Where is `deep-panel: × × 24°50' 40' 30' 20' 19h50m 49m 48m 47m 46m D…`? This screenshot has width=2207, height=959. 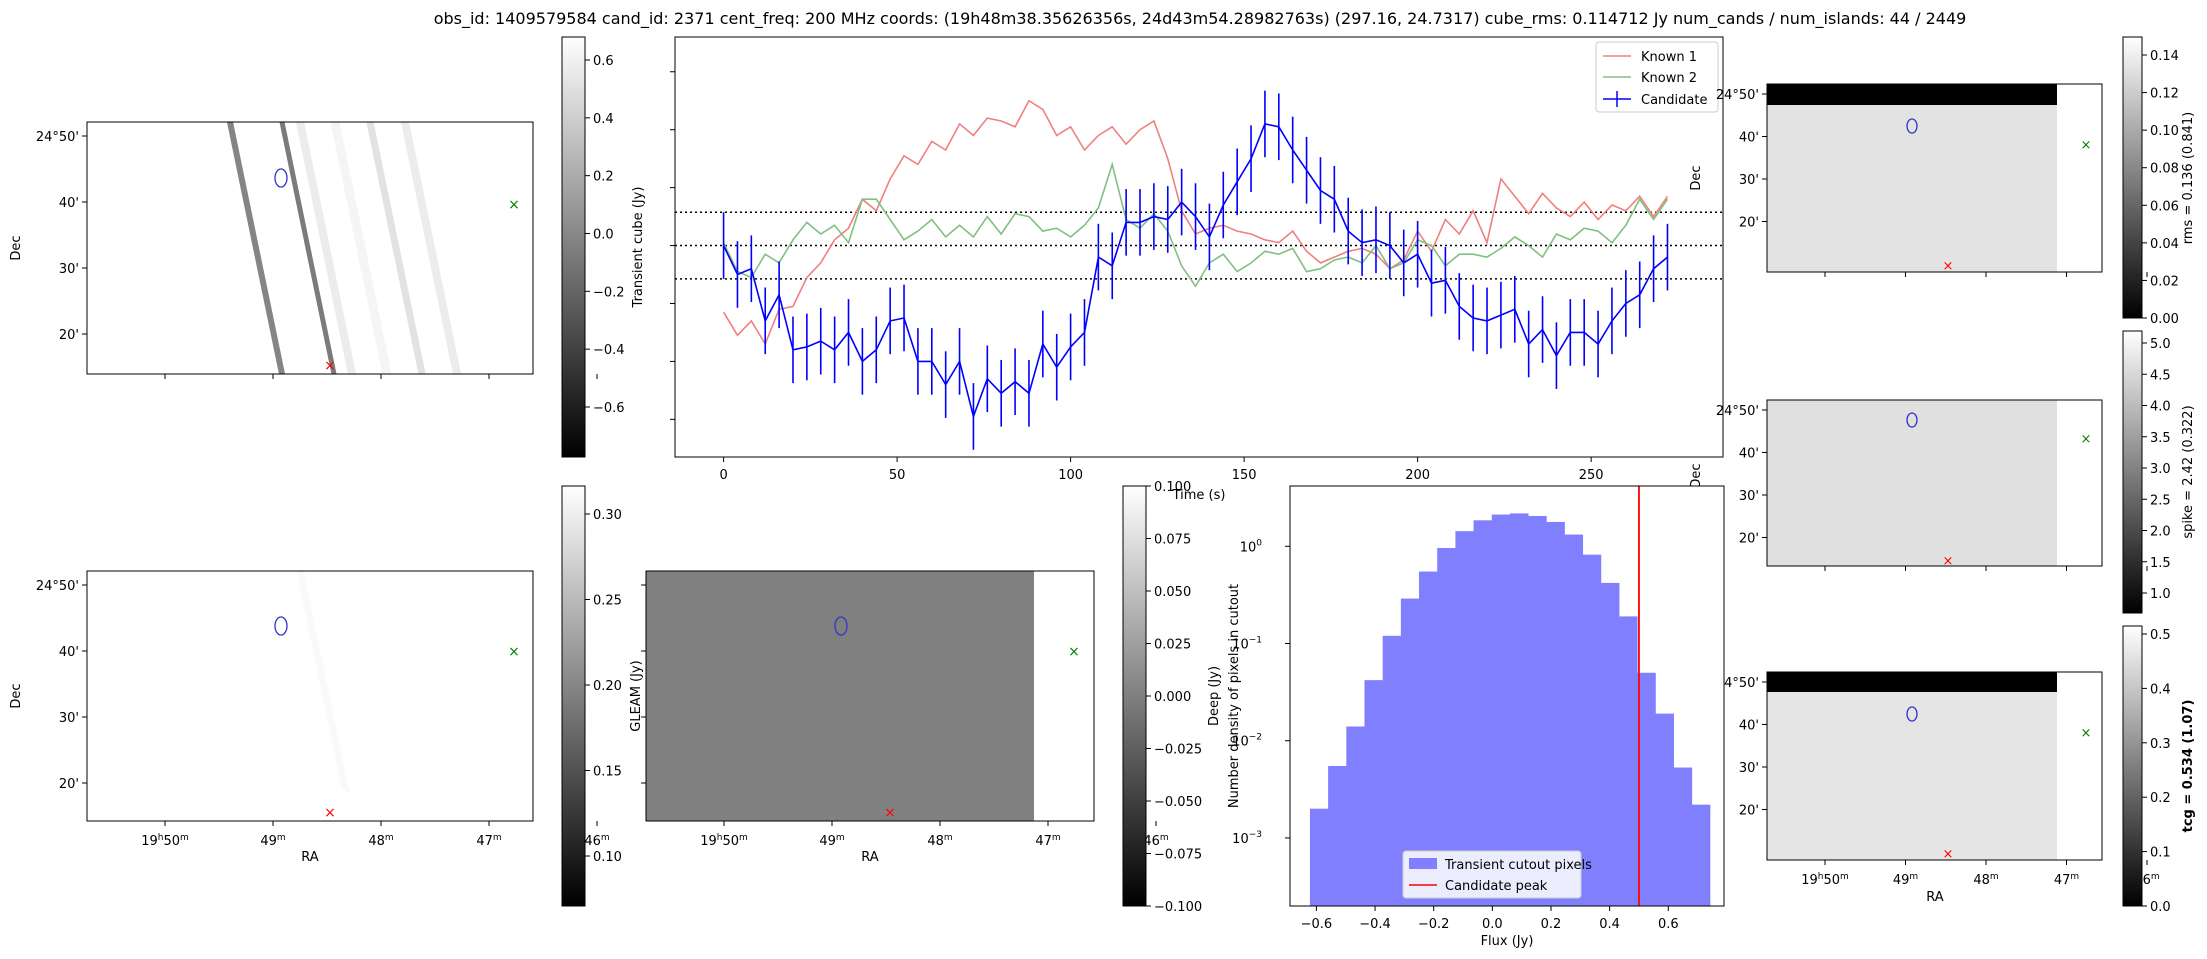
deep-panel: × × 24°50' 40' 30' 20' 19h50m 49m 48m 47m 46m D… is located at coordinates (309, 717).